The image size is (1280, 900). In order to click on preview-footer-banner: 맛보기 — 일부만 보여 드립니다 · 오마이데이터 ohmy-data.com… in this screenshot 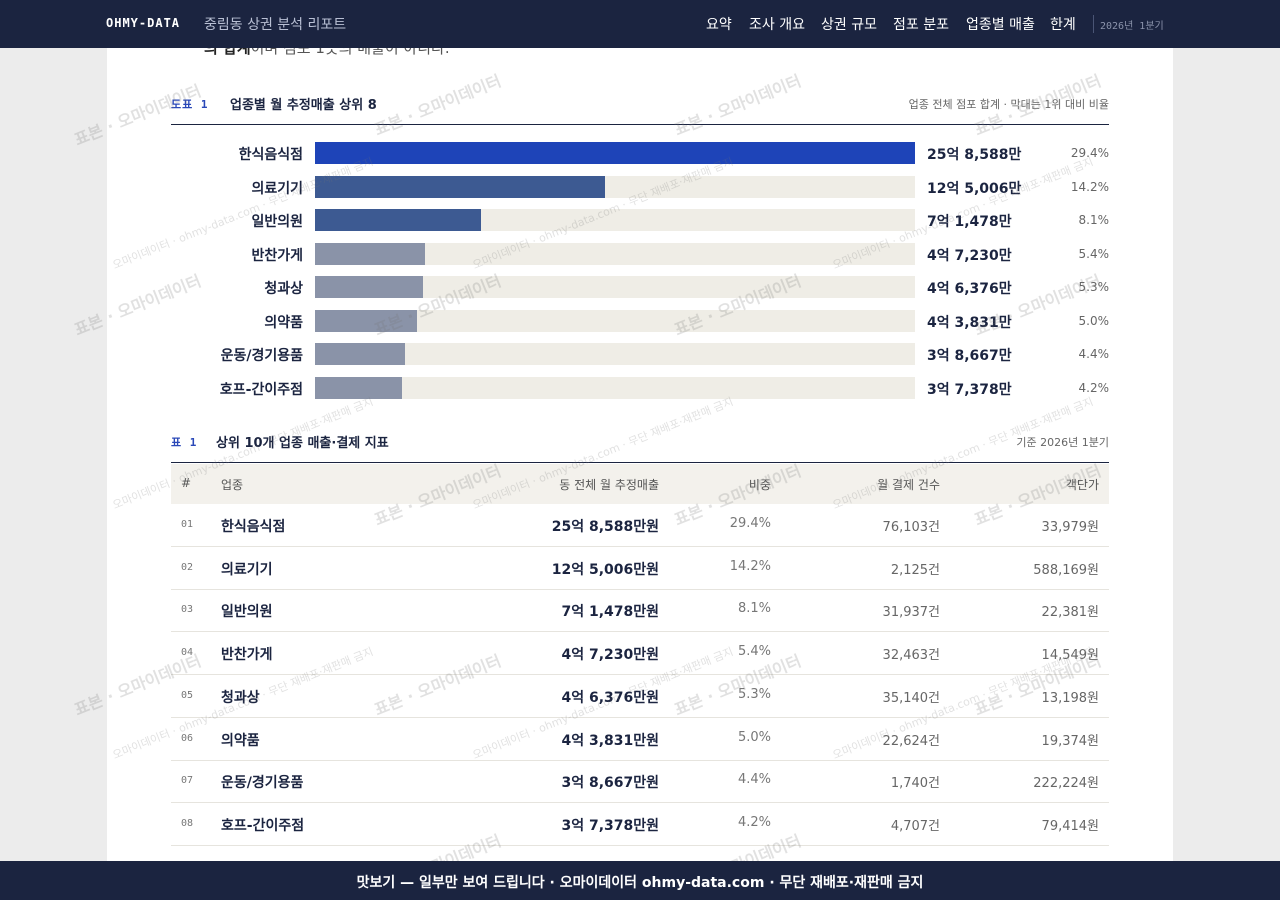, I will do `click(640, 880)`.